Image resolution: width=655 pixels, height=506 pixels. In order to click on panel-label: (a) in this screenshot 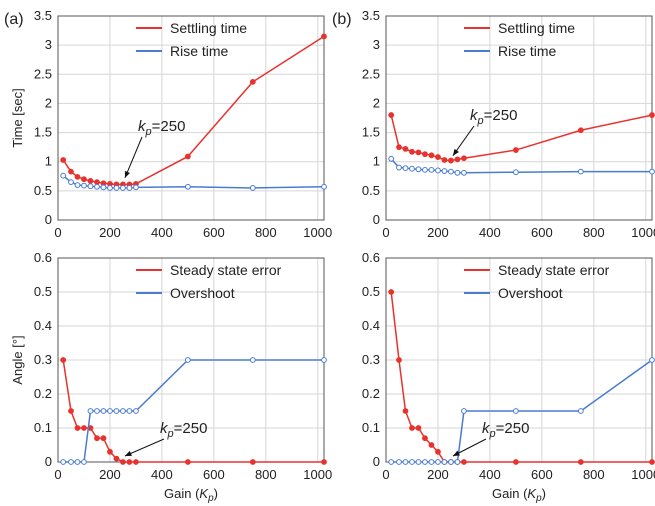, I will do `click(14, 19)`.